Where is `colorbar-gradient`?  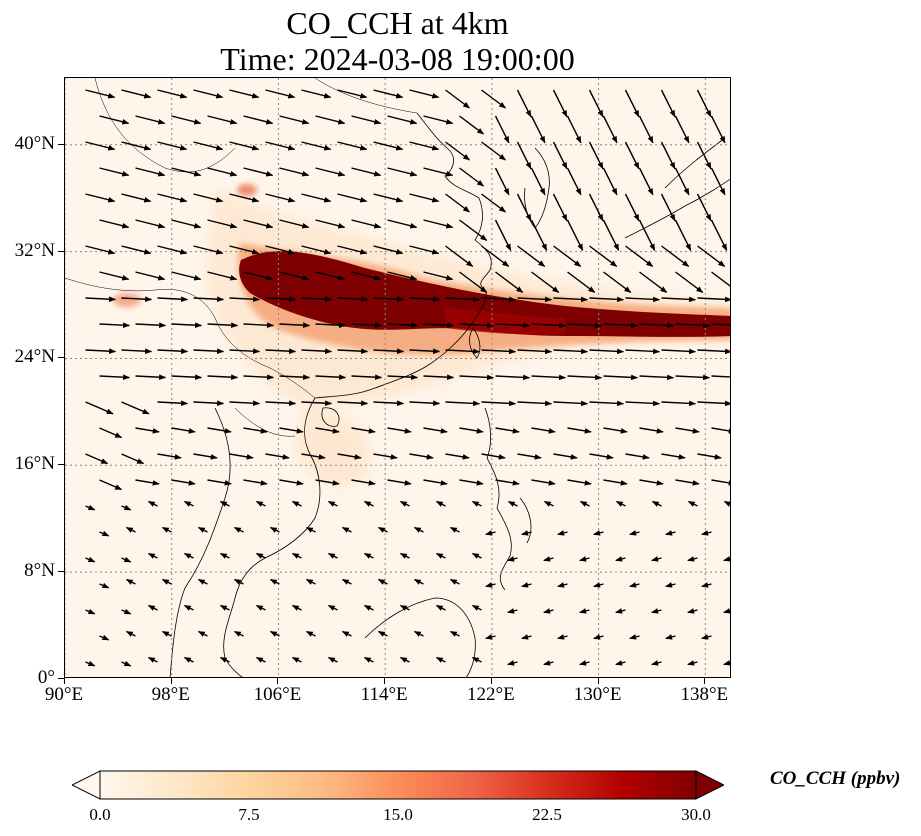 colorbar-gradient is located at coordinates (398, 785).